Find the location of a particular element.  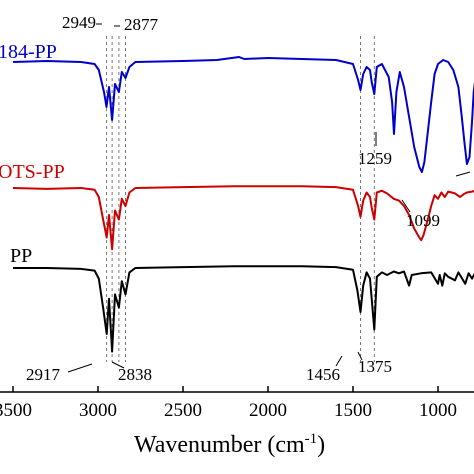

peak-label-2917: 2917 is located at coordinates (43, 374).